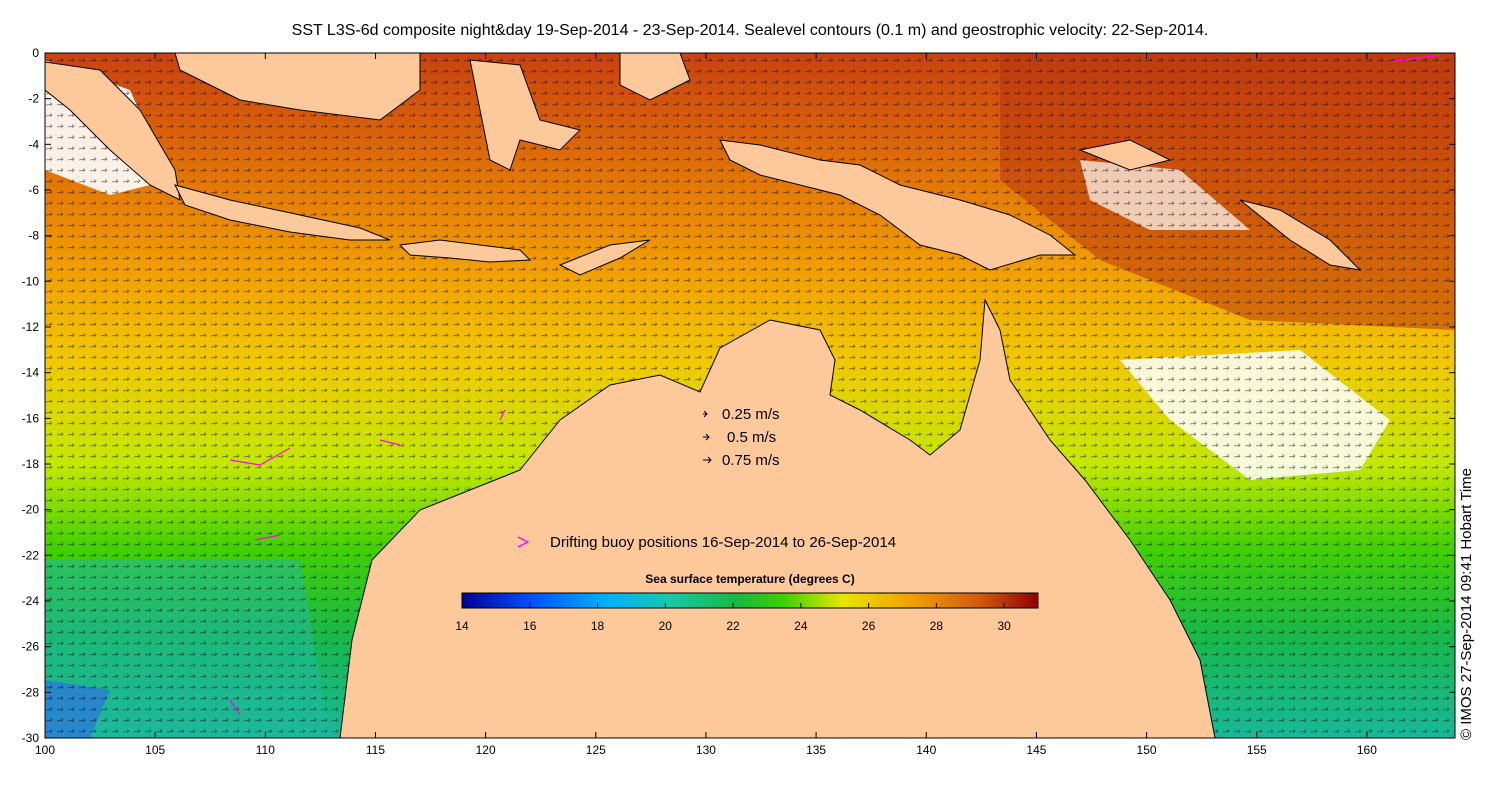  What do you see at coordinates (31, 738) in the screenshot?
I see `lat-tick-label: -30` at bounding box center [31, 738].